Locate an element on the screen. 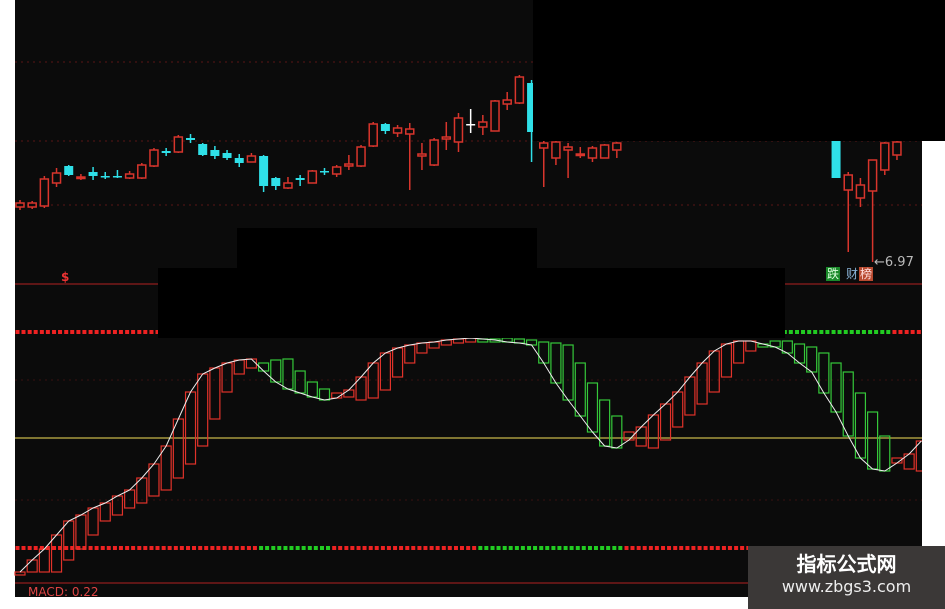  fall-tag: 跌 is located at coordinates (833, 274).